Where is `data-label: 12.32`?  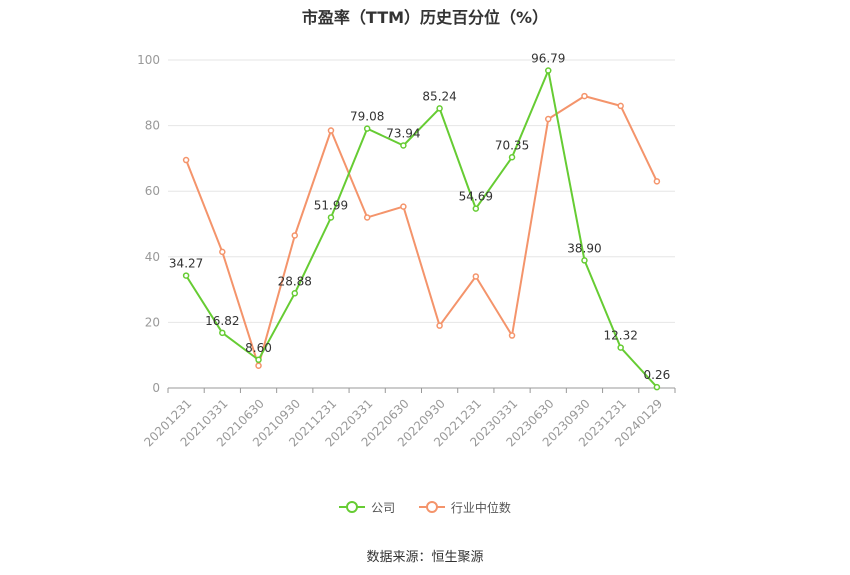 data-label: 12.32 is located at coordinates (620, 336).